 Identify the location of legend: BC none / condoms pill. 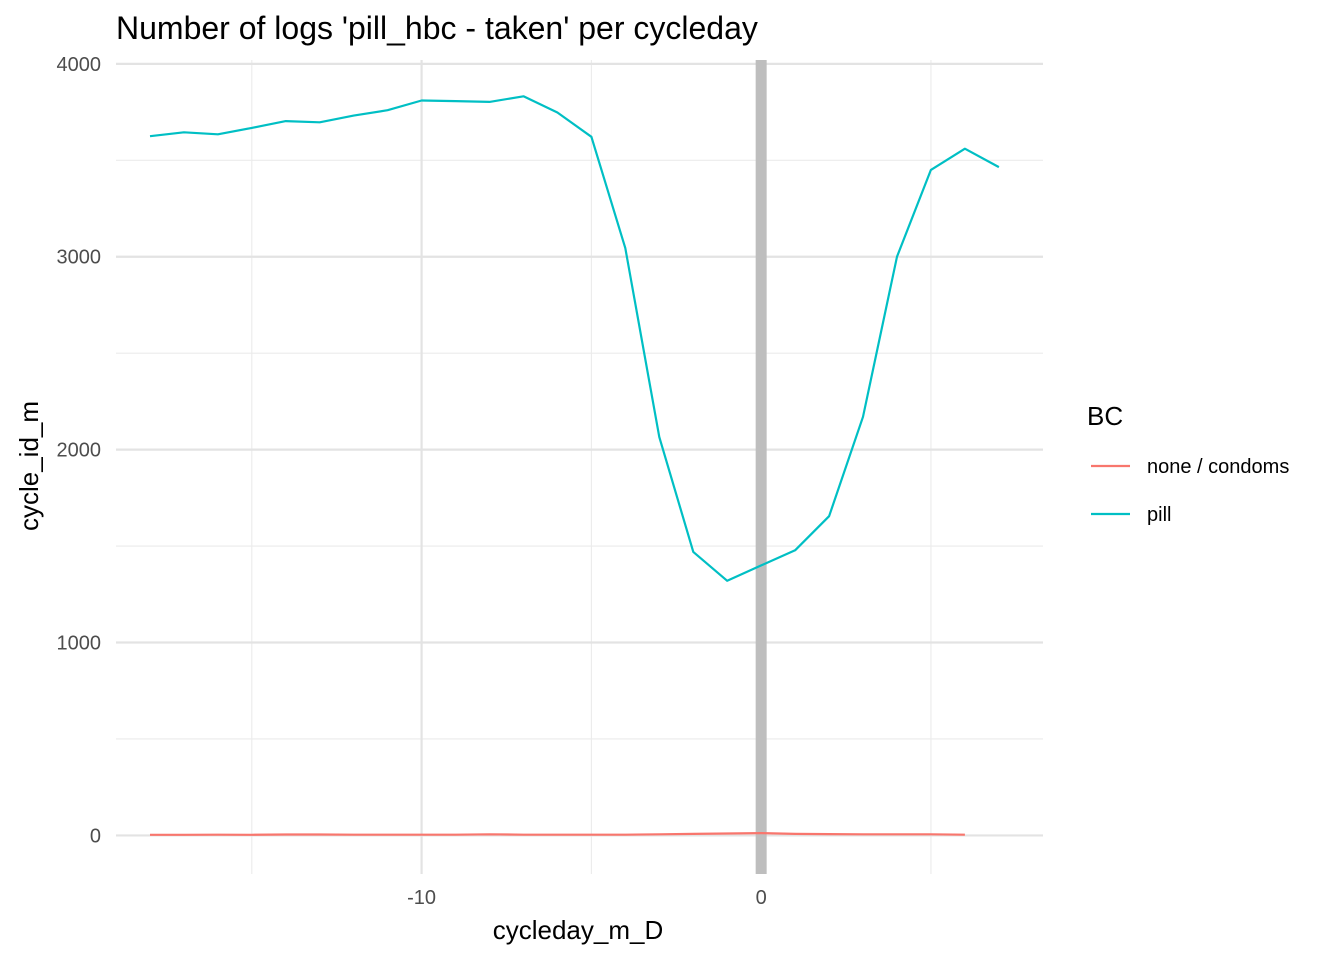
(1188, 463).